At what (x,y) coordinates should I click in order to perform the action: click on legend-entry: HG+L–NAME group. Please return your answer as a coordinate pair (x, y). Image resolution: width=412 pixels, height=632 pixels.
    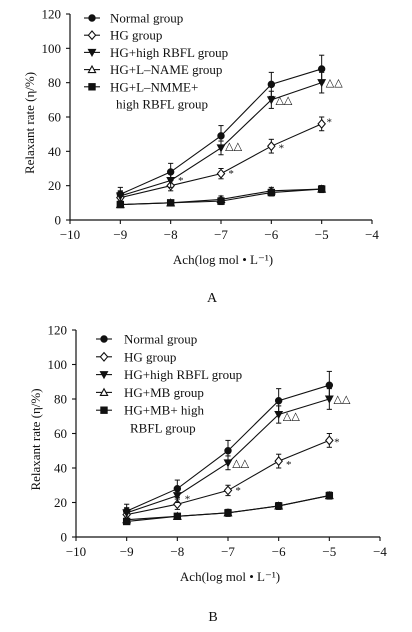
    Looking at the image, I should click on (166, 69).